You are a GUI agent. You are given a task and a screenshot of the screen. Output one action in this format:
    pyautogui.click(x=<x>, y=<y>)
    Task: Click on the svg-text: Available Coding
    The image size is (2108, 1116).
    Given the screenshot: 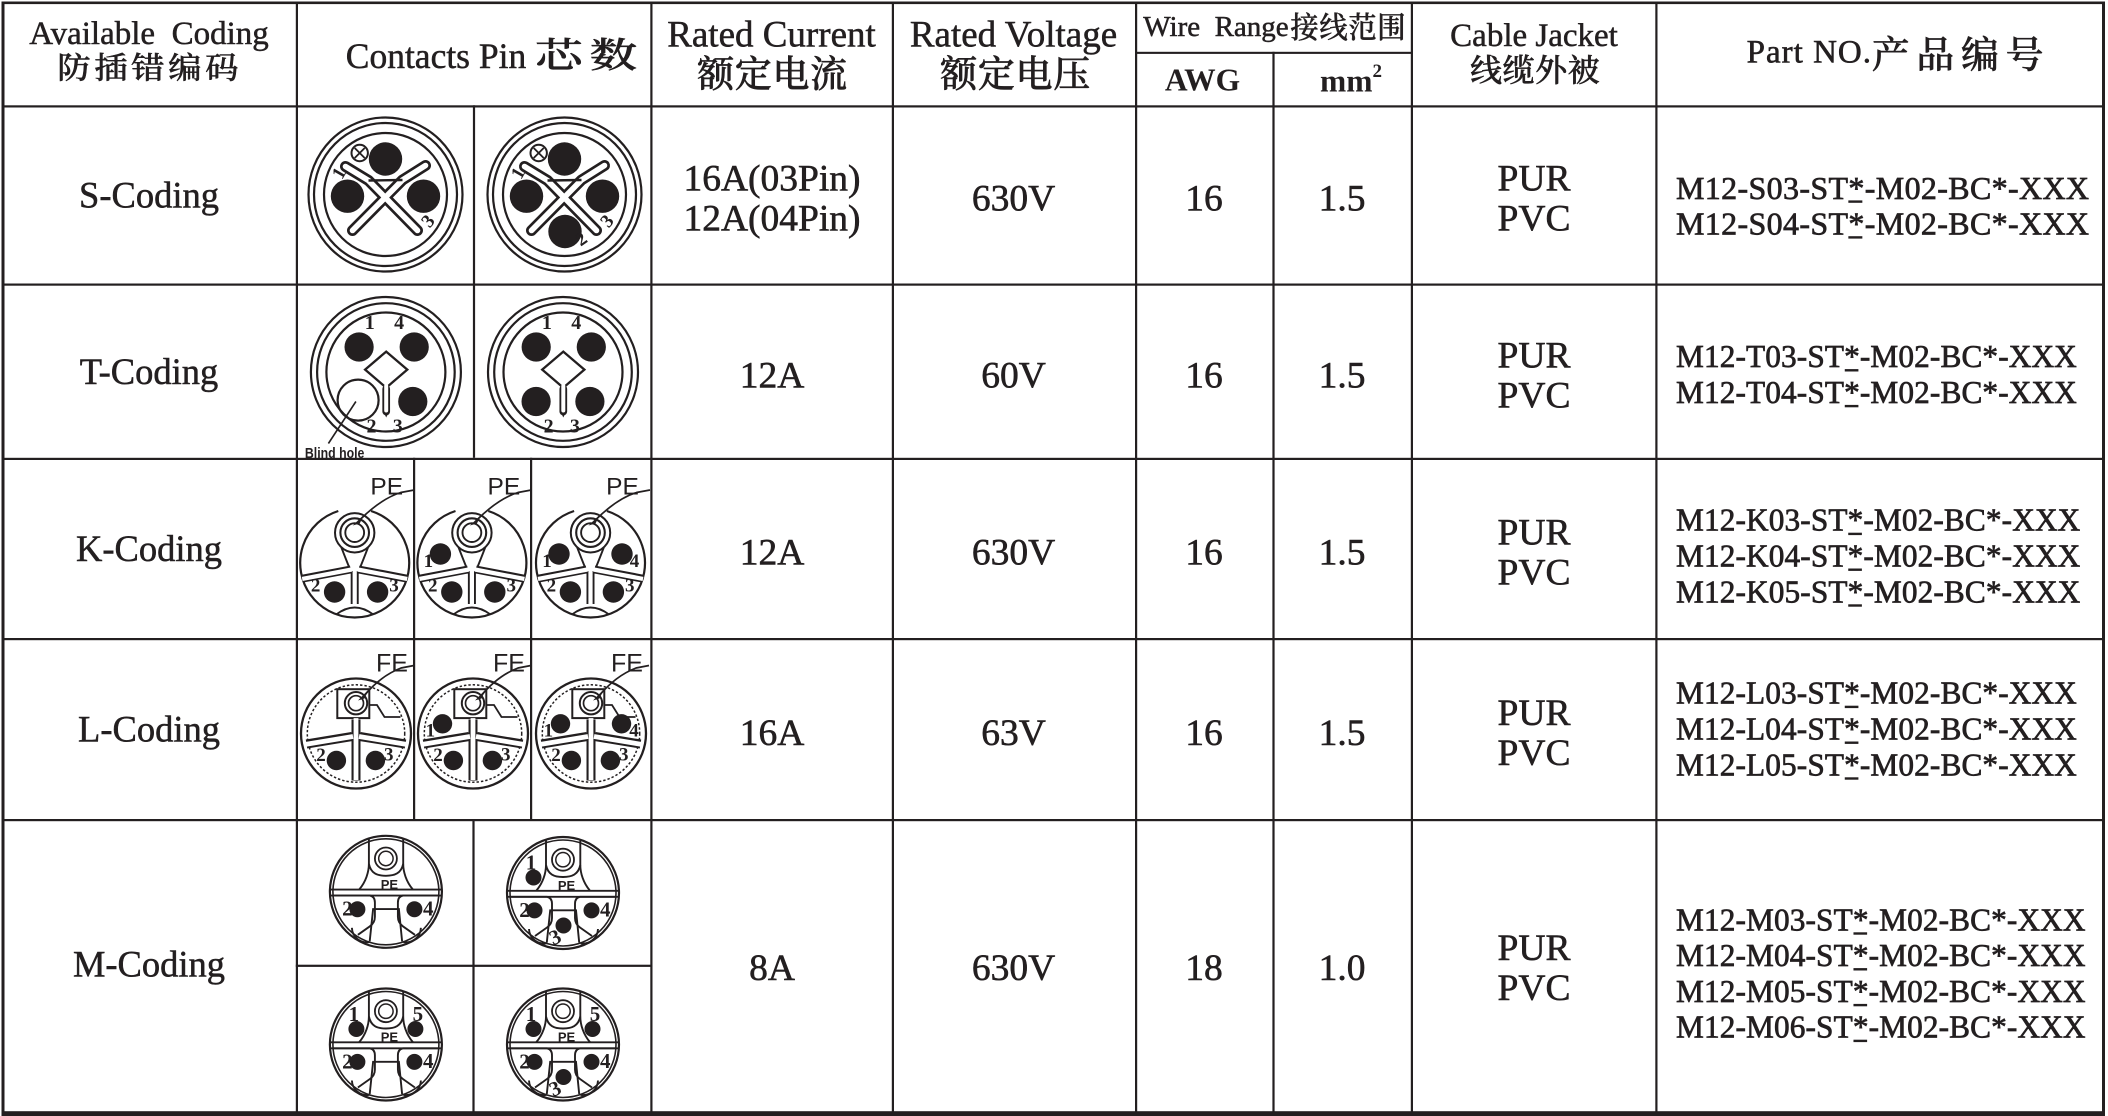 What is the action you would take?
    pyautogui.click(x=149, y=34)
    